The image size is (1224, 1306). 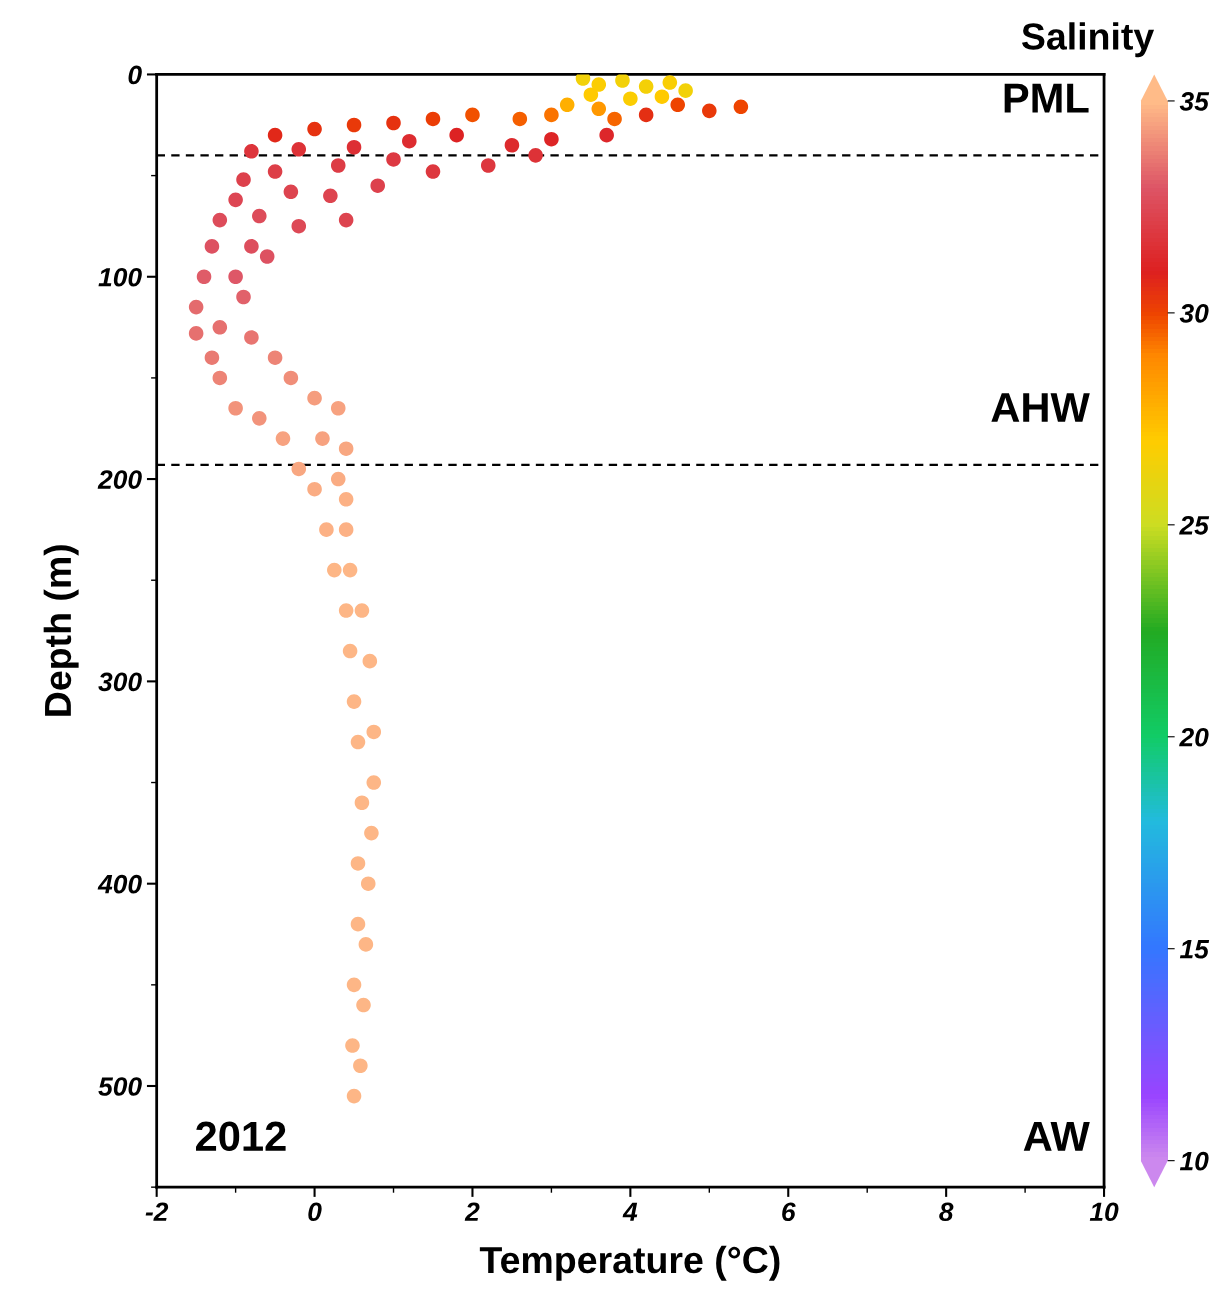 I want to click on color-bar-label: 20, so click(x=1194, y=737).